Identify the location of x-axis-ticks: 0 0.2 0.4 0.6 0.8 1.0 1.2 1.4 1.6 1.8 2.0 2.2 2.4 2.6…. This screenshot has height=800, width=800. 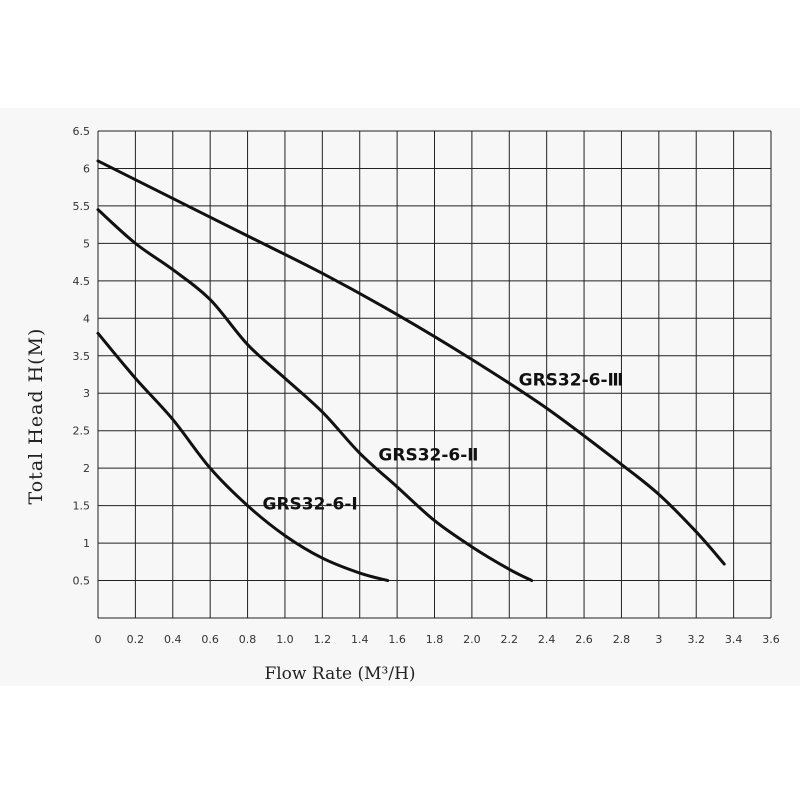
(437, 639).